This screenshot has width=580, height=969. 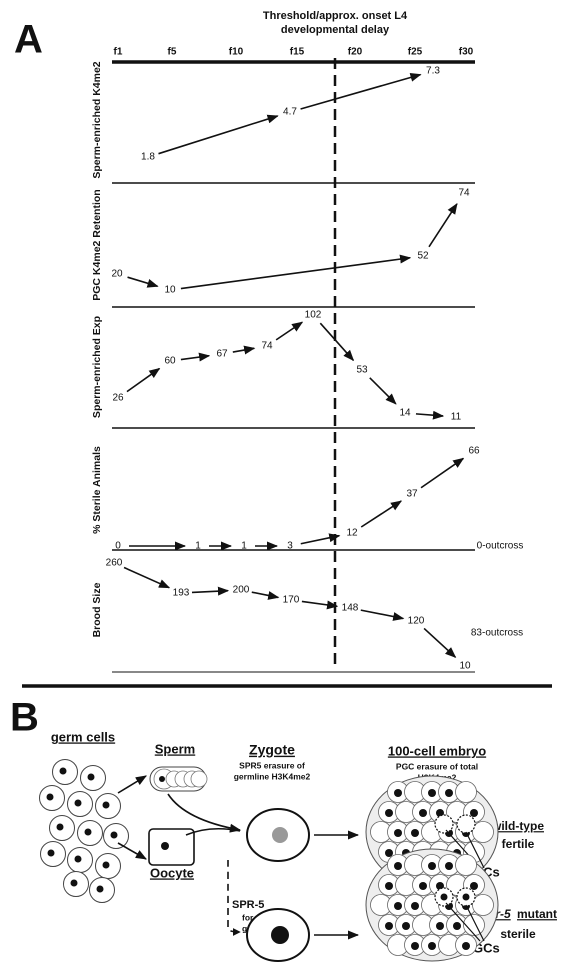 What do you see at coordinates (83, 736) in the screenshot?
I see `germ-cells-label: germ cells` at bounding box center [83, 736].